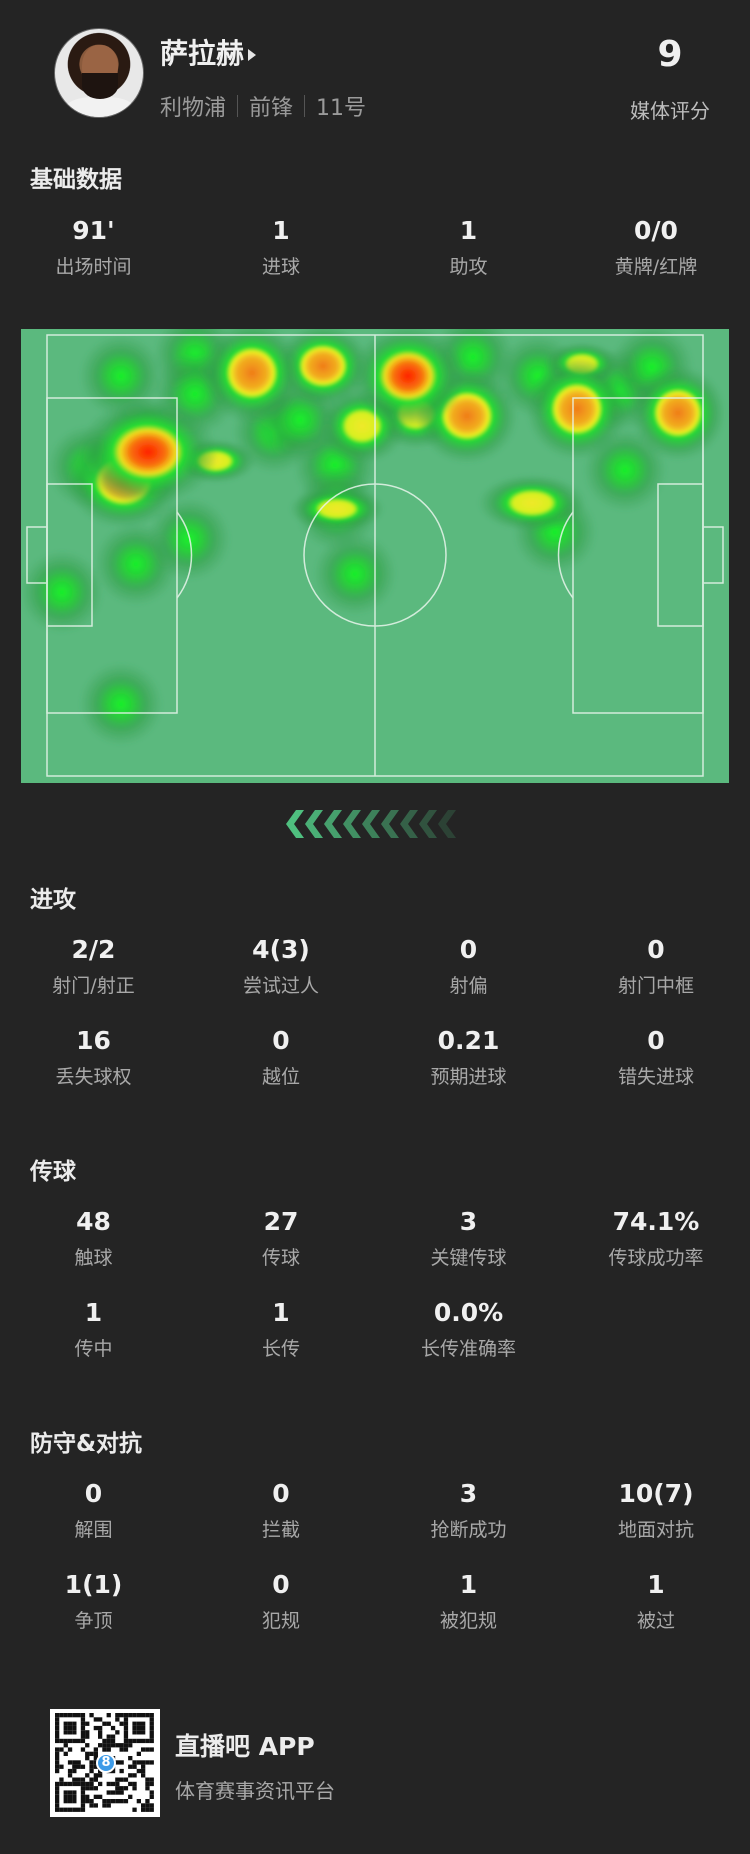 The height and width of the screenshot is (1854, 750). What do you see at coordinates (281, 1510) in the screenshot?
I see `stat-defense: 0 拦截` at bounding box center [281, 1510].